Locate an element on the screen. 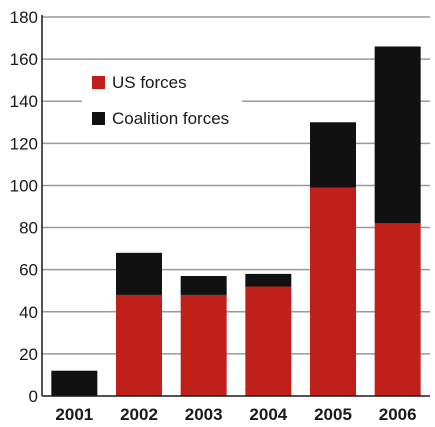 This screenshot has width=435, height=427. legend-label-coalition: Coalition forces is located at coordinates (170, 118).